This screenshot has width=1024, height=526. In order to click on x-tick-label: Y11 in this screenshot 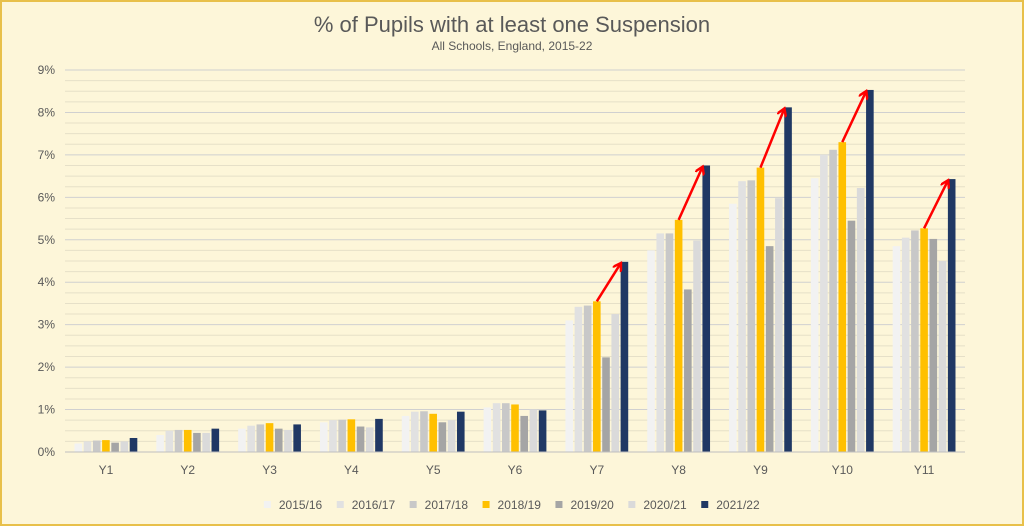, I will do `click(924, 470)`.